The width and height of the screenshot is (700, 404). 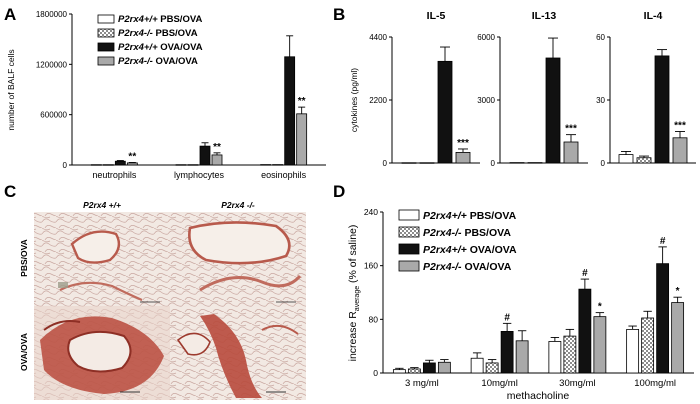 I want to click on ytick-label: 3000, so click(x=486, y=100).